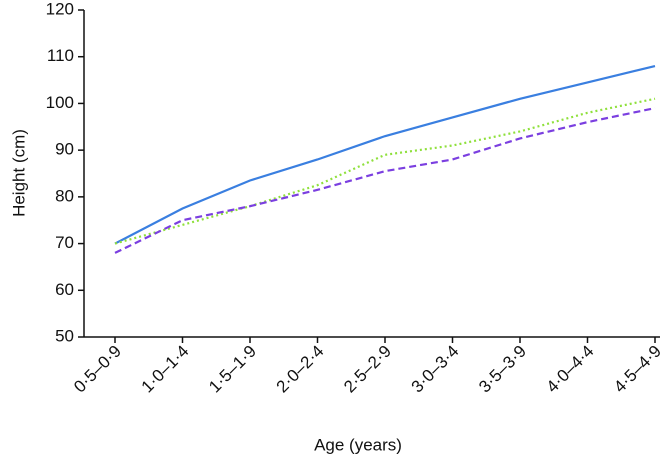  I want to click on y-tick-label: 120, so click(60, 9).